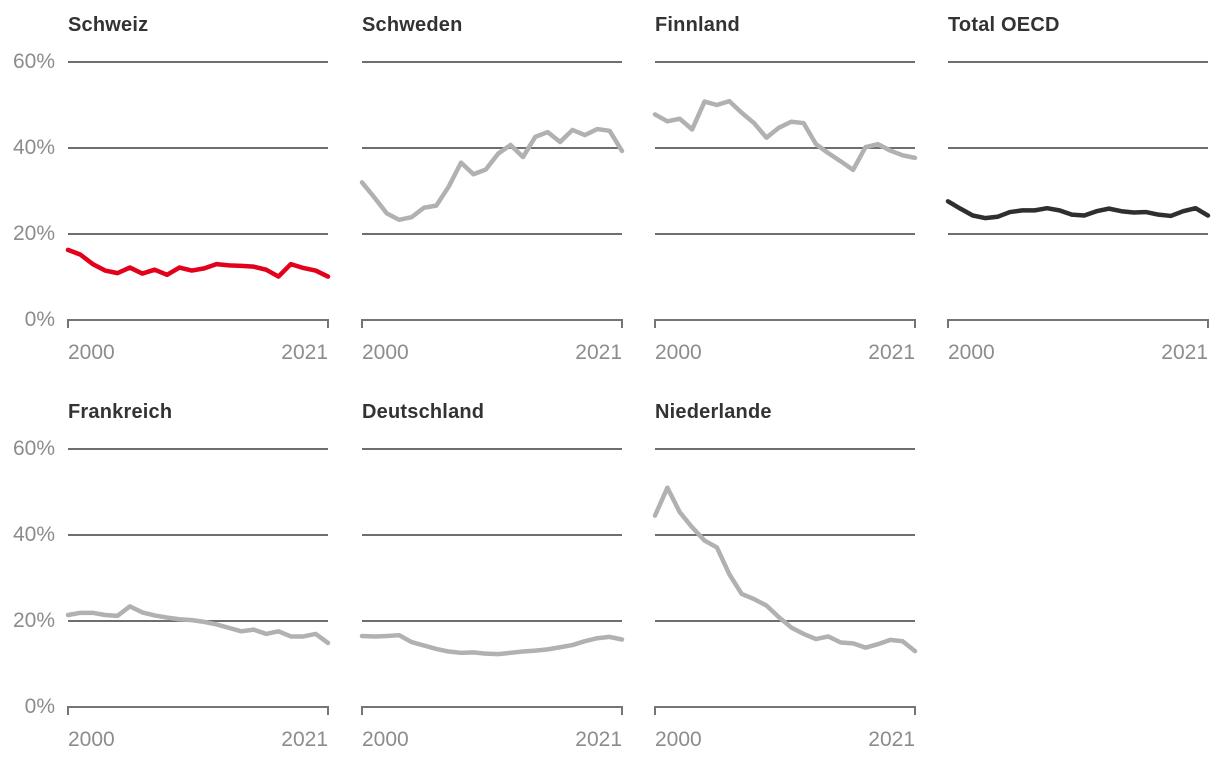  What do you see at coordinates (697, 25) in the screenshot?
I see `chart-title-finnland: Finnland` at bounding box center [697, 25].